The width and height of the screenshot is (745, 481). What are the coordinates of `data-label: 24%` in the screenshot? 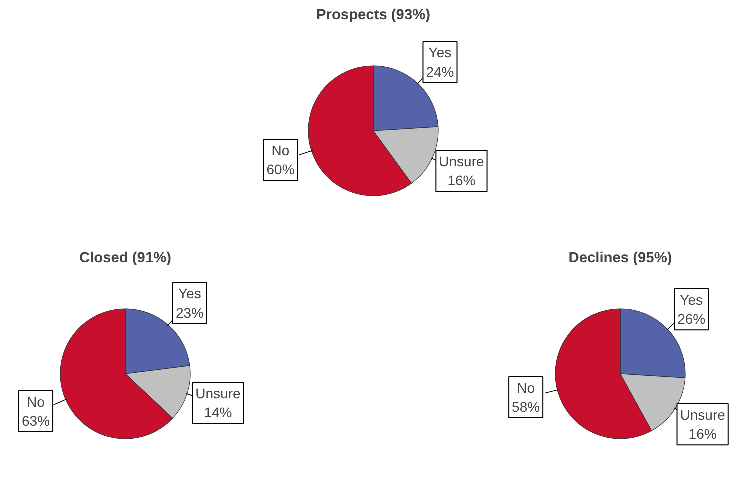 It's located at (440, 72).